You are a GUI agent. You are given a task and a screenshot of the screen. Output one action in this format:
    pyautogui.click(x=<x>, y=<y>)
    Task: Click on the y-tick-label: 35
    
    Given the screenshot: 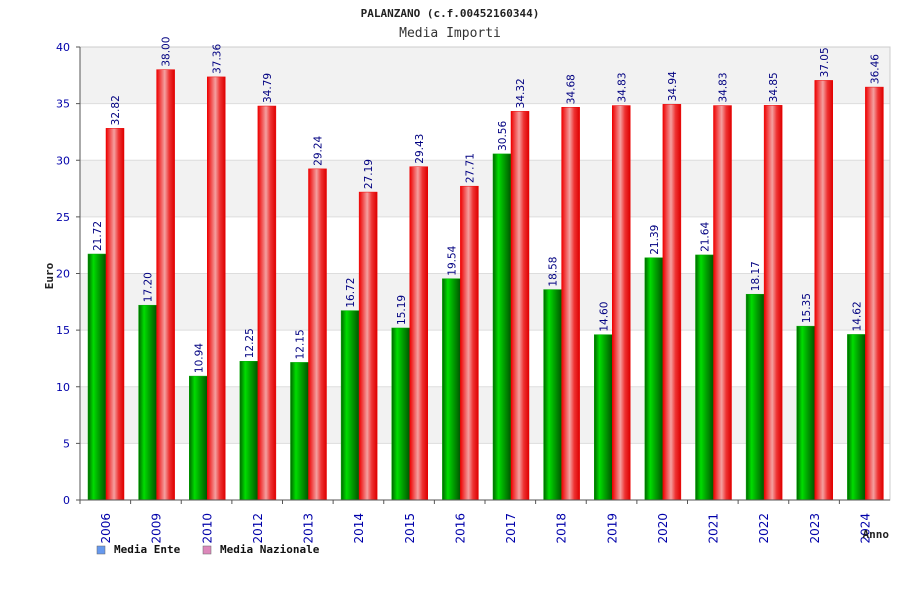 What is the action you would take?
    pyautogui.click(x=63, y=104)
    